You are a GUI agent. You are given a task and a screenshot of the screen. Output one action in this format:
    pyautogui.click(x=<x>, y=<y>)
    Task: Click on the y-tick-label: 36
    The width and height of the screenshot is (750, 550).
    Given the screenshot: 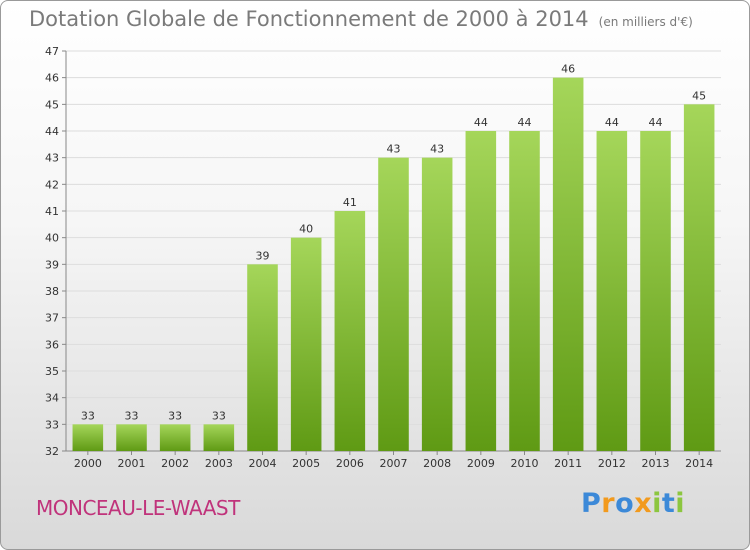 What is the action you would take?
    pyautogui.click(x=52, y=344)
    